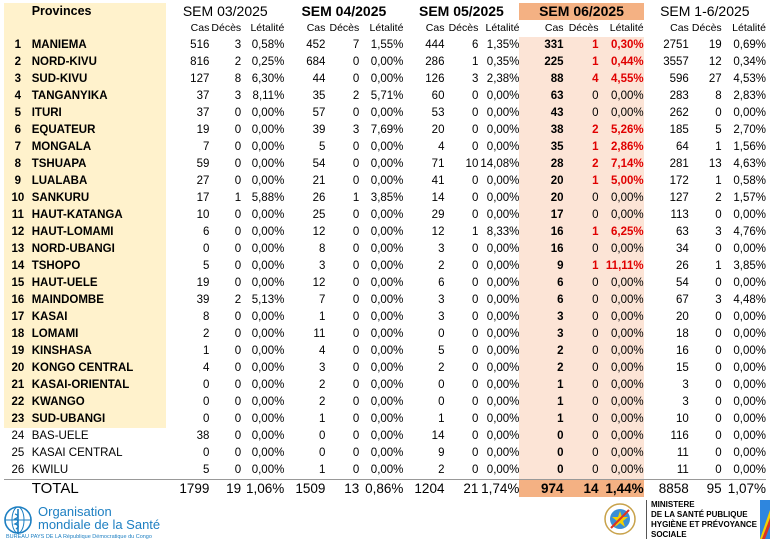 The width and height of the screenshot is (772, 540). I want to click on cumulative-letalite-cell: 4,76%, so click(749, 232).